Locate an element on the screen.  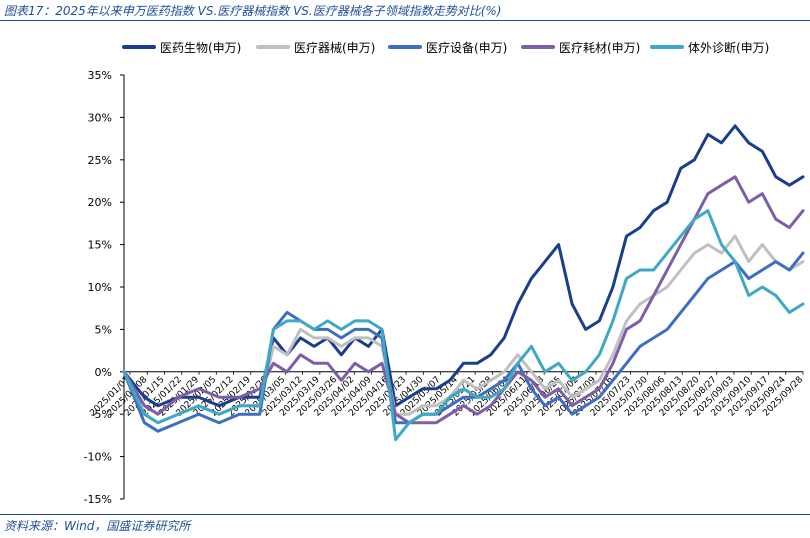
source-rule is located at coordinates (405, 514).